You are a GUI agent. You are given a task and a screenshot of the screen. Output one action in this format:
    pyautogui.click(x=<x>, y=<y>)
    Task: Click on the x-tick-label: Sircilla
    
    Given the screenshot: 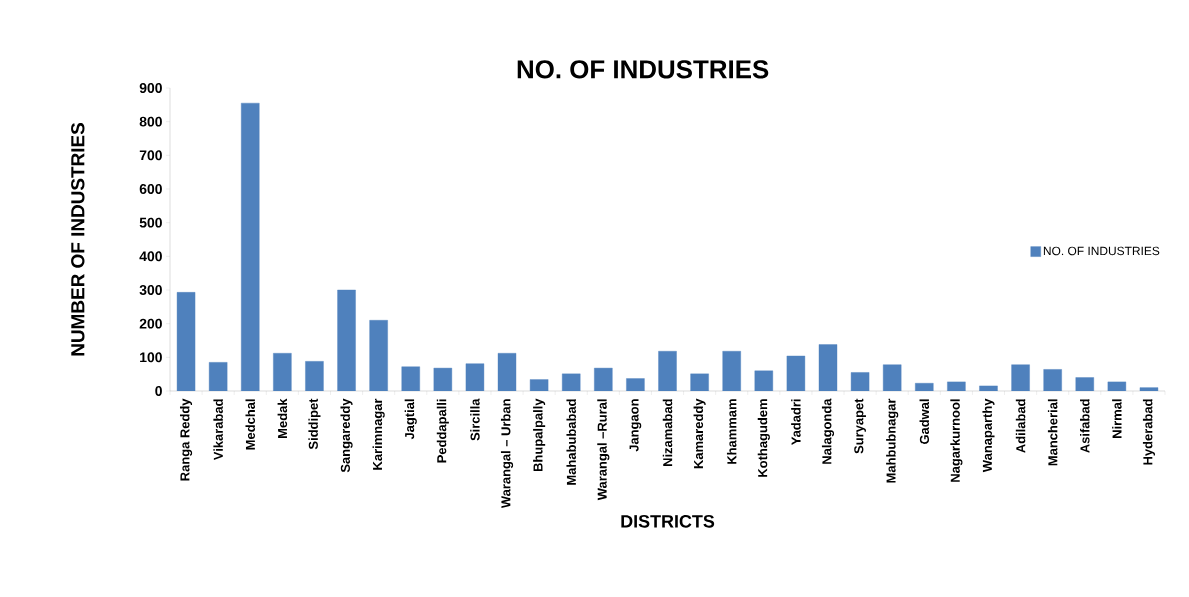 What is the action you would take?
    pyautogui.click(x=475, y=419)
    